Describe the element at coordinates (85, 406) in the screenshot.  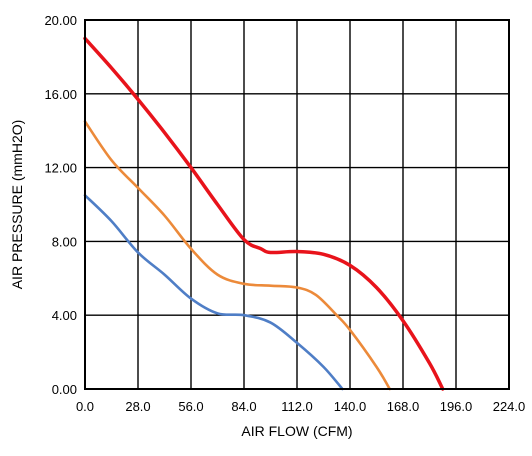
I see `x-tick-label: 0.0` at that location.